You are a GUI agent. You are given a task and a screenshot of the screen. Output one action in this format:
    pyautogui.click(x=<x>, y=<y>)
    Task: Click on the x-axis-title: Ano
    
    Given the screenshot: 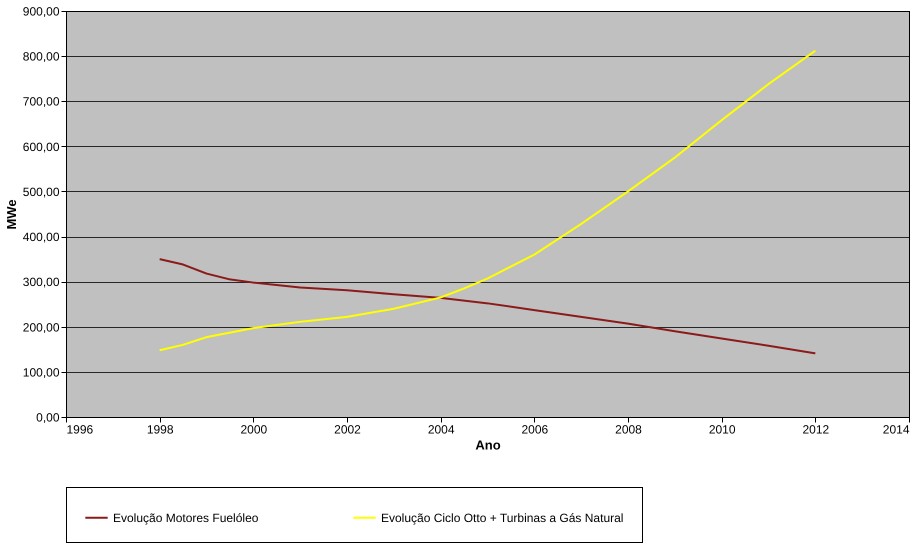 What is the action you would take?
    pyautogui.click(x=488, y=445)
    